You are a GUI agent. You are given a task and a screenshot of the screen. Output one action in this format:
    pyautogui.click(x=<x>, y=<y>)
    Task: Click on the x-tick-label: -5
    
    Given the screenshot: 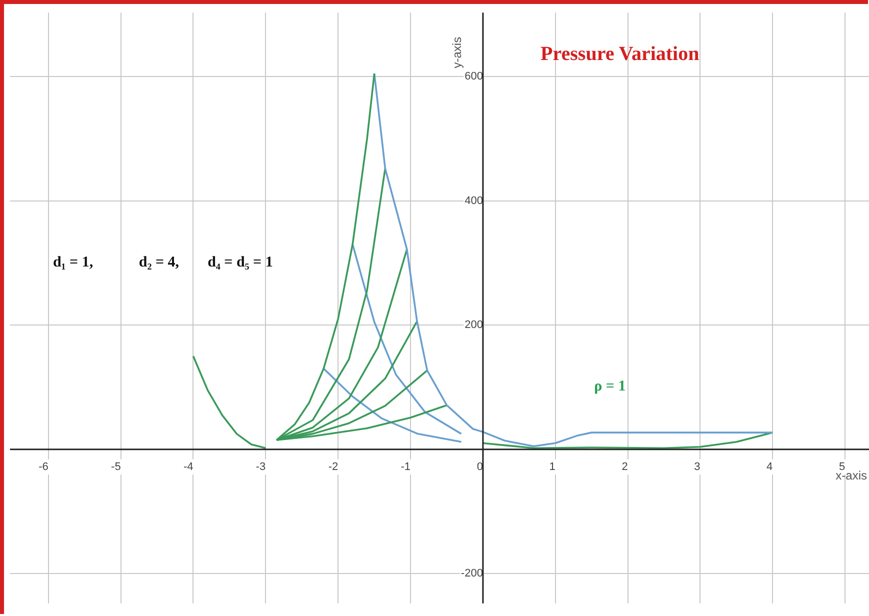 What is the action you would take?
    pyautogui.click(x=116, y=466)
    